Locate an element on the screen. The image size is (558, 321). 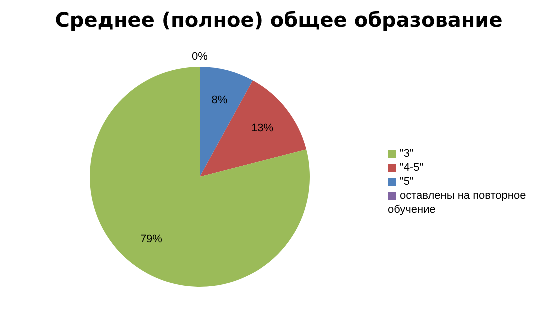
data-label: 79% is located at coordinates (151, 240).